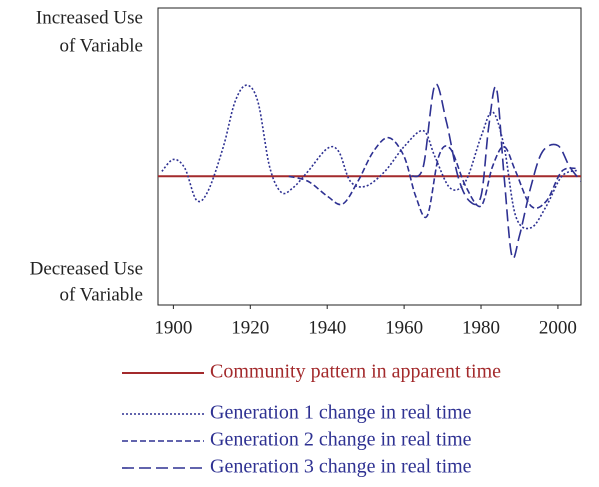 This screenshot has height=487, width=599. What do you see at coordinates (355, 372) in the screenshot?
I see `legend-label: Community pattern in apparent time` at bounding box center [355, 372].